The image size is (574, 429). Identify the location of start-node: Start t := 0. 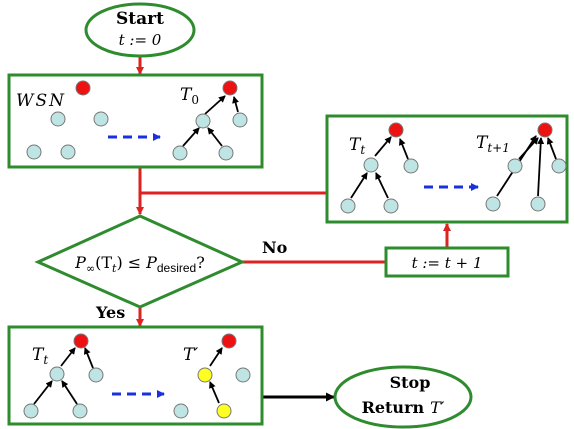
(140, 30).